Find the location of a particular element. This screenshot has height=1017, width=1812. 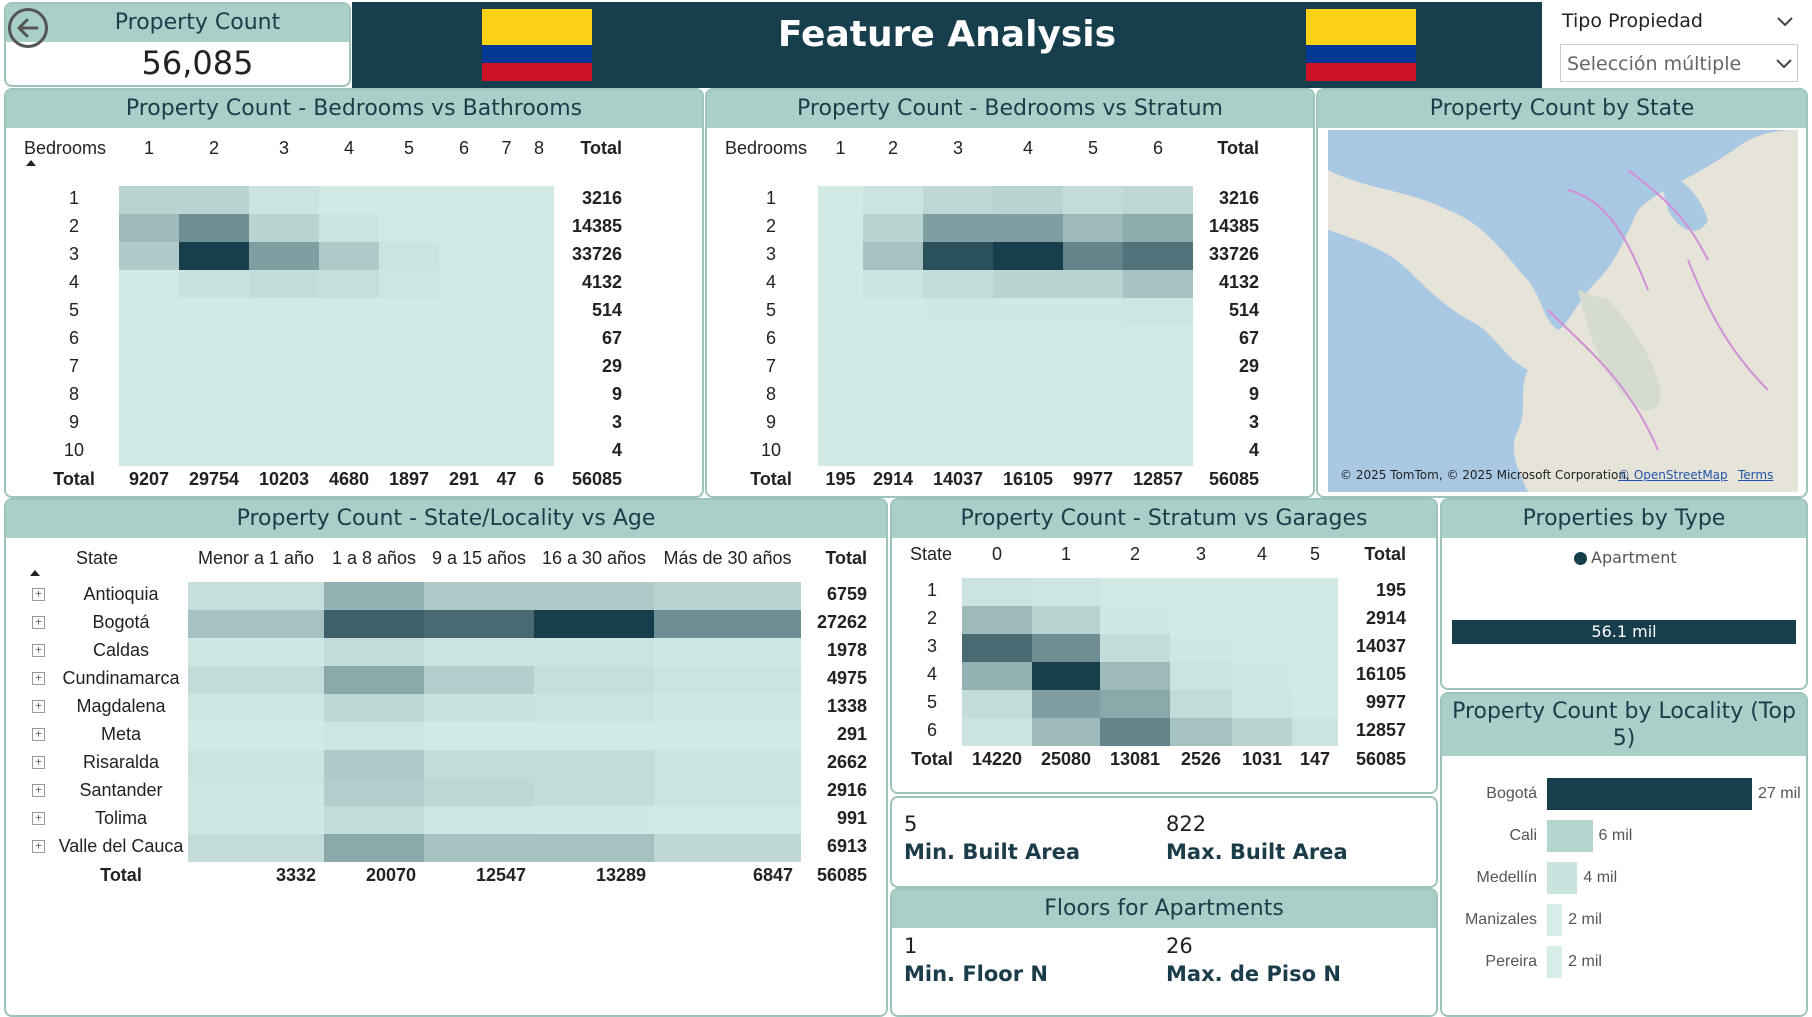

slicer-dropdown: Selección múltiple is located at coordinates (1679, 63).